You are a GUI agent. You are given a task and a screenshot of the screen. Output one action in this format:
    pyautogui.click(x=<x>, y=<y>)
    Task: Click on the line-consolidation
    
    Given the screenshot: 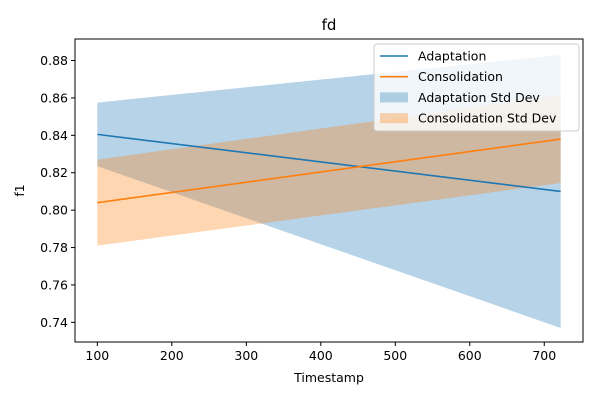 What is the action you would take?
    pyautogui.click(x=329, y=171)
    